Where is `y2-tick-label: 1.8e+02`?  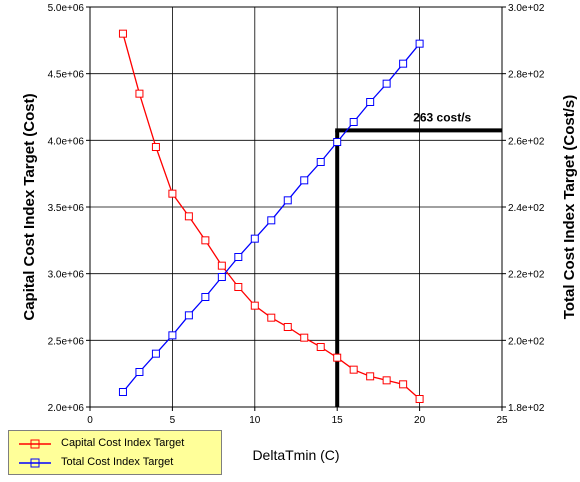
y2-tick-label: 1.8e+02 is located at coordinates (526, 408).